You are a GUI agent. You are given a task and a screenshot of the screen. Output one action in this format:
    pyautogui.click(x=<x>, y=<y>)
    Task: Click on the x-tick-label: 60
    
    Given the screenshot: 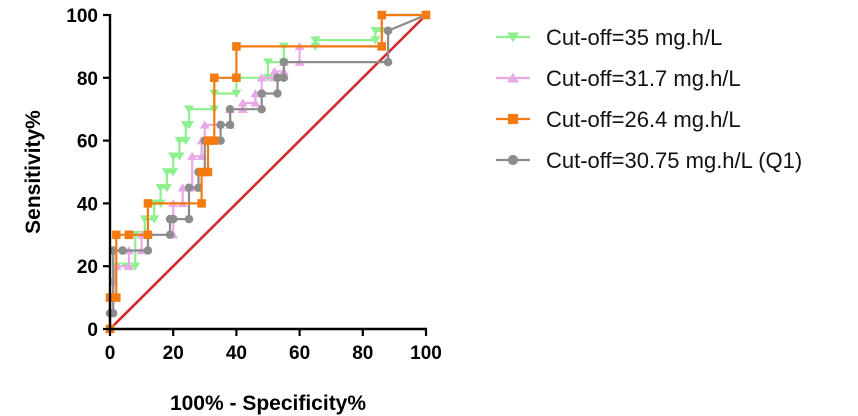 What is the action you would take?
    pyautogui.click(x=299, y=353)
    